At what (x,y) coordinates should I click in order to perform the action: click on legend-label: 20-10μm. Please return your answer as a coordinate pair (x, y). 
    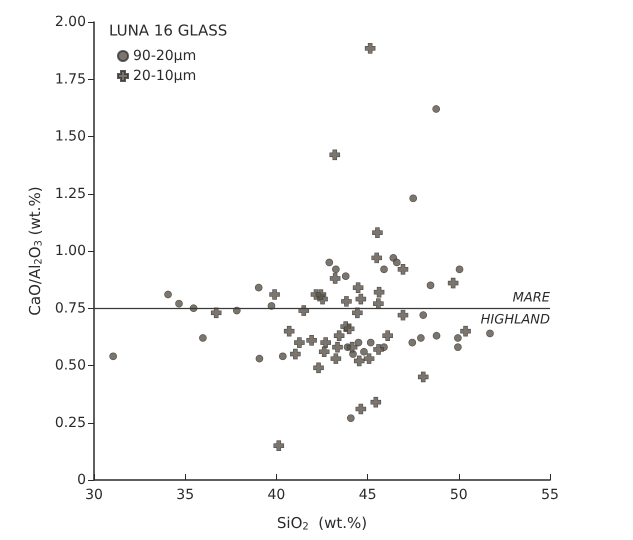
    Looking at the image, I should click on (164, 76).